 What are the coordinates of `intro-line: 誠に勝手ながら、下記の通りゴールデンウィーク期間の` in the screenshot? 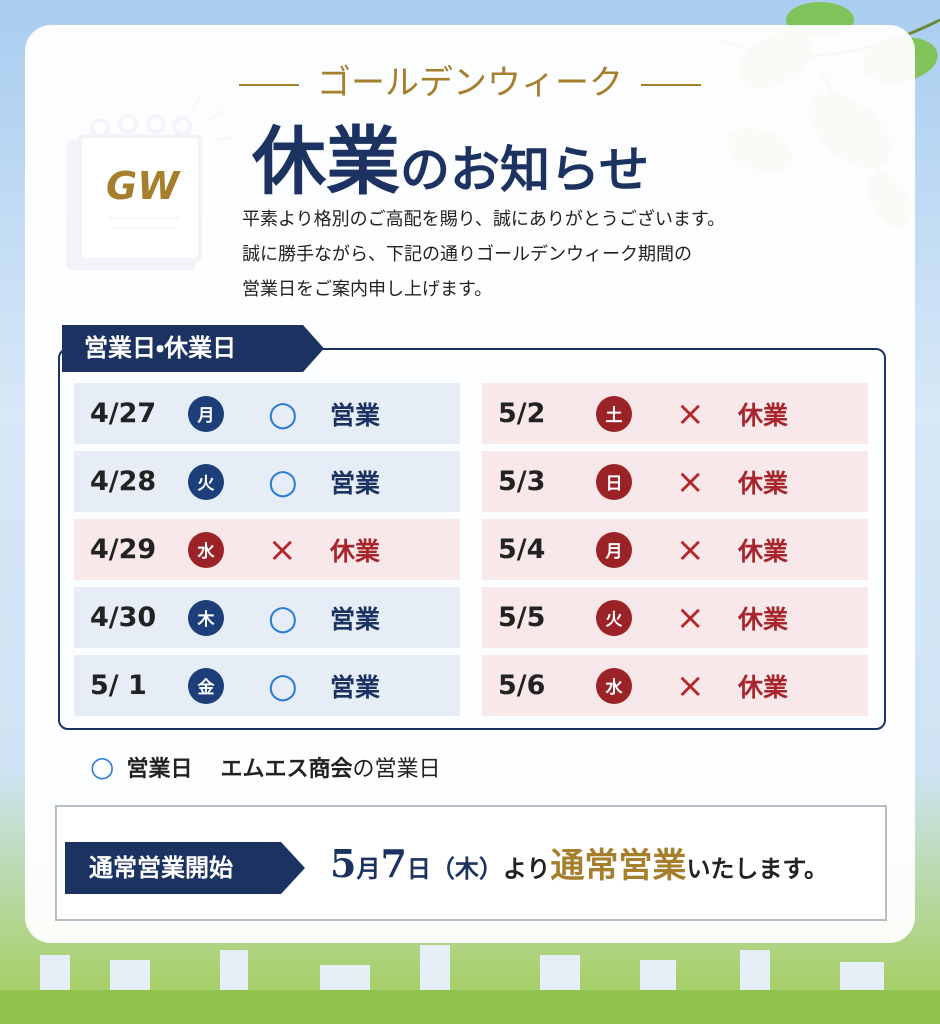 It's located at (467, 254).